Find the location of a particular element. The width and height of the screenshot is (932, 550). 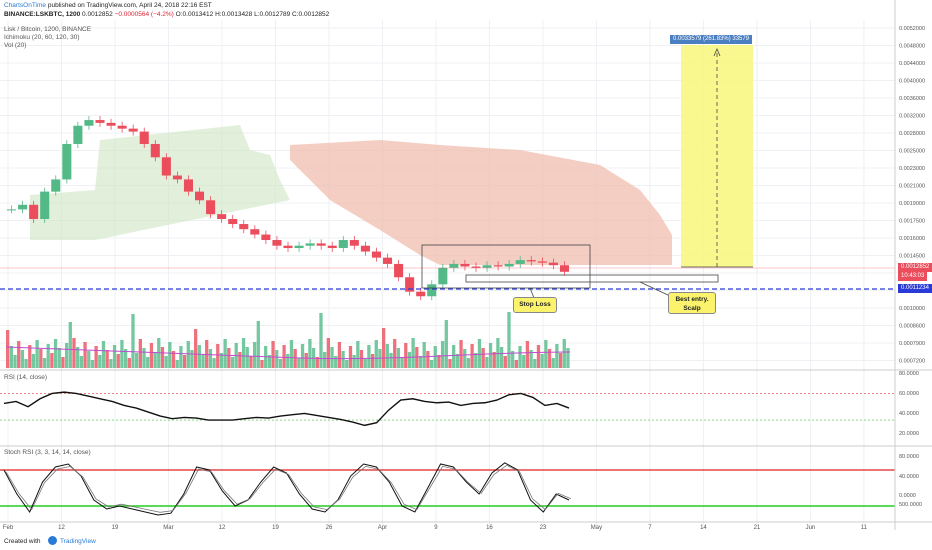

volume-legend: Vol (20) is located at coordinates (15, 45).